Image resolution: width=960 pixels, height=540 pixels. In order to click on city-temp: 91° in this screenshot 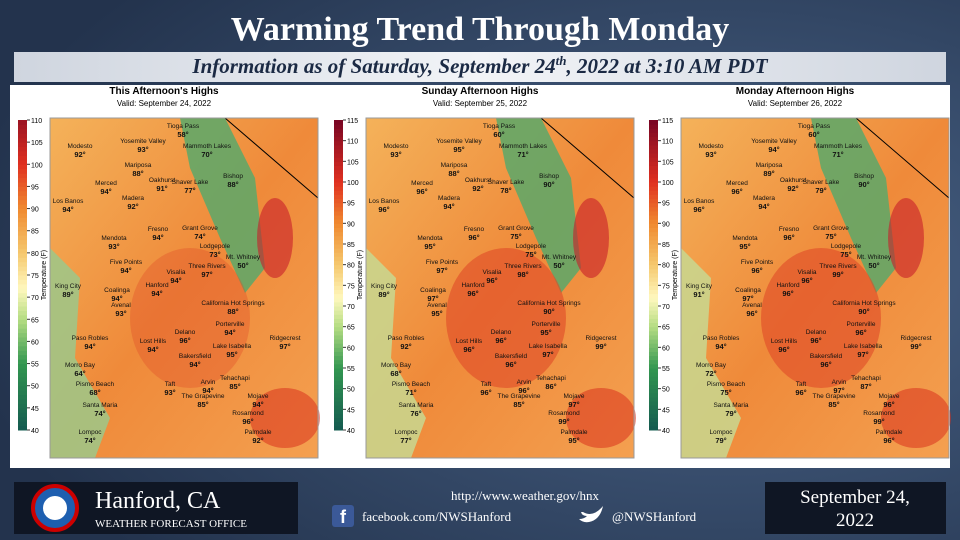, I will do `click(161, 188)`.